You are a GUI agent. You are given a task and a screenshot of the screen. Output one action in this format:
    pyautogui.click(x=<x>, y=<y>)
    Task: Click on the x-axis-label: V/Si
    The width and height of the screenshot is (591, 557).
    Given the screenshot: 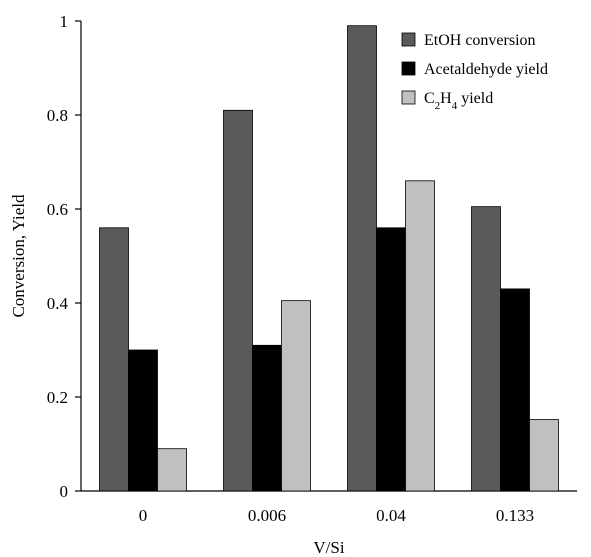 What is the action you would take?
    pyautogui.click(x=328, y=547)
    